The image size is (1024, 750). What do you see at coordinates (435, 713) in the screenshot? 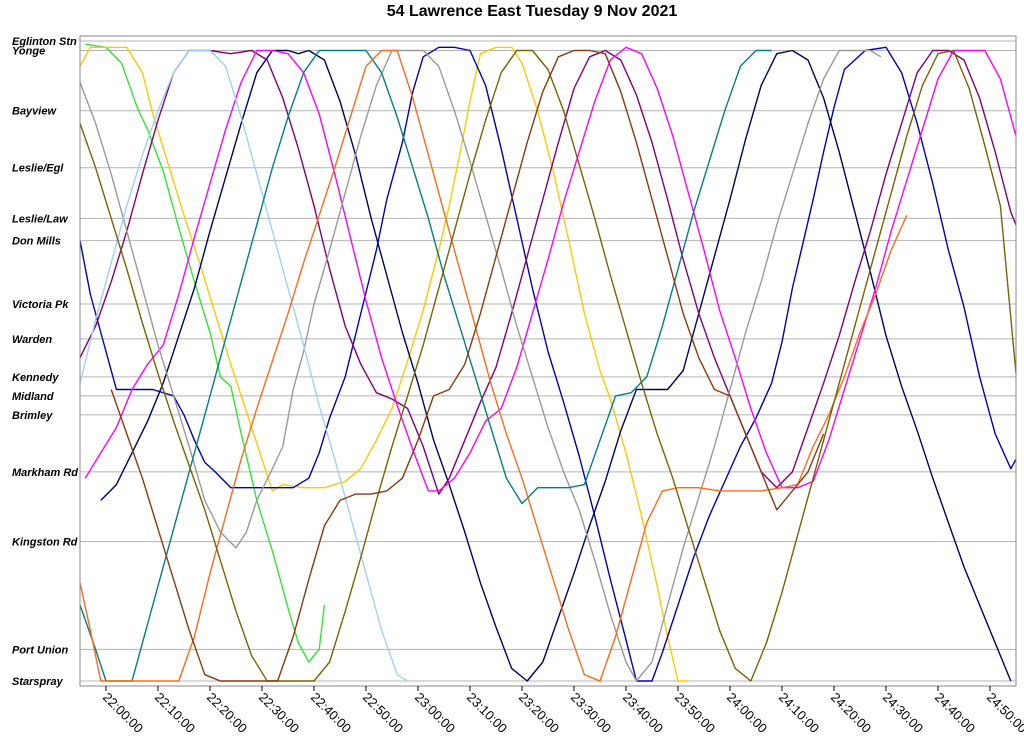
I see `x-tick-label: 23:00:00` at bounding box center [435, 713].